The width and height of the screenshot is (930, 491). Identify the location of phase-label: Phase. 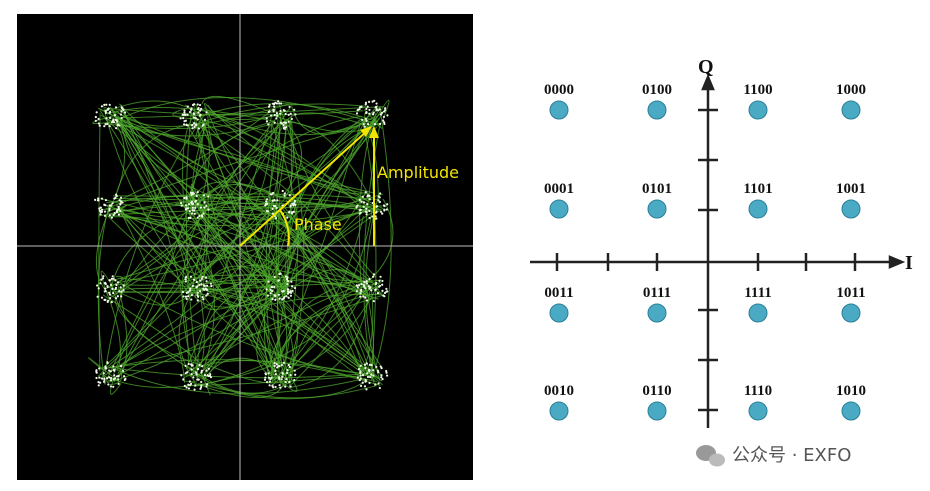
(318, 224).